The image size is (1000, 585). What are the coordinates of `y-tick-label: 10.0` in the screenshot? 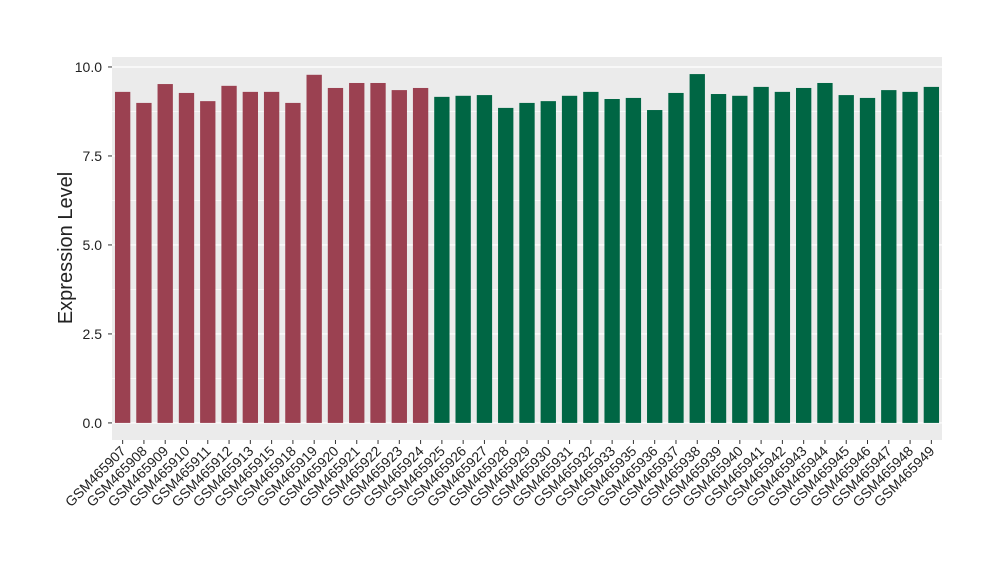 It's located at (88, 67).